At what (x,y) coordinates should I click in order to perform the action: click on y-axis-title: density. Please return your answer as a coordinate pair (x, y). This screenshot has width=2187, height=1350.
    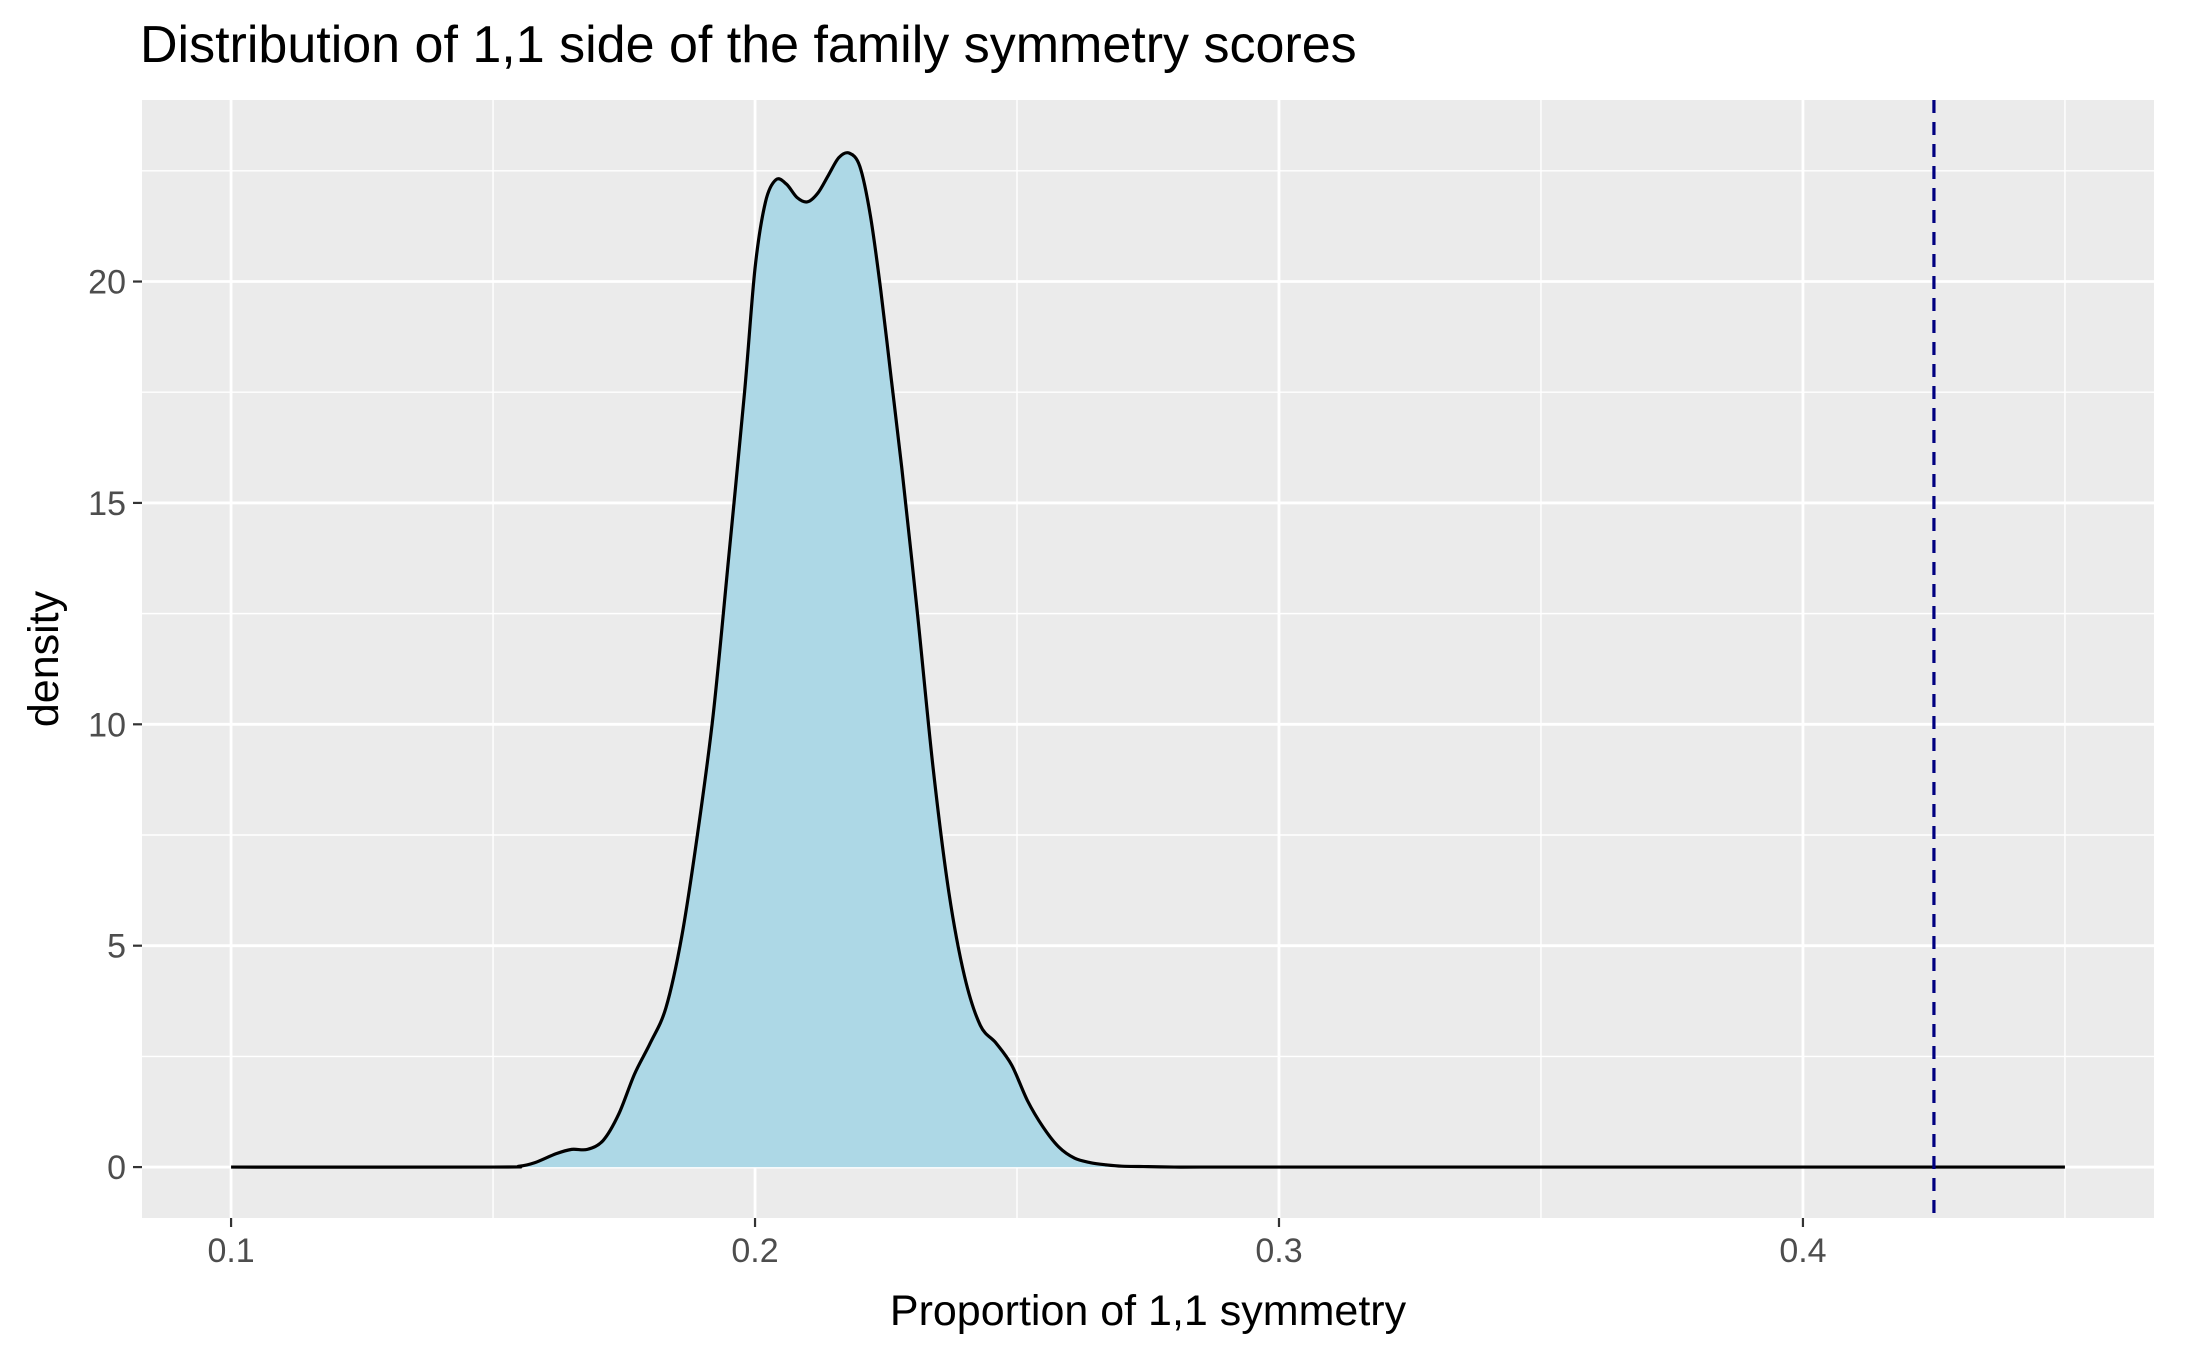
    Looking at the image, I should click on (44, 658).